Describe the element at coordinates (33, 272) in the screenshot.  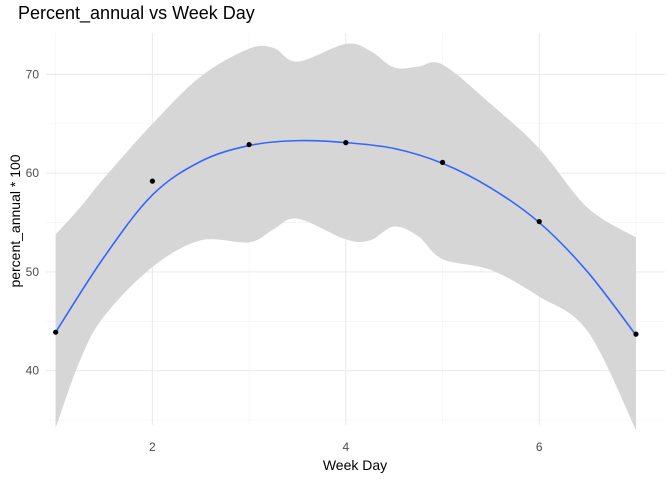
I see `y-tick-label: 50` at that location.